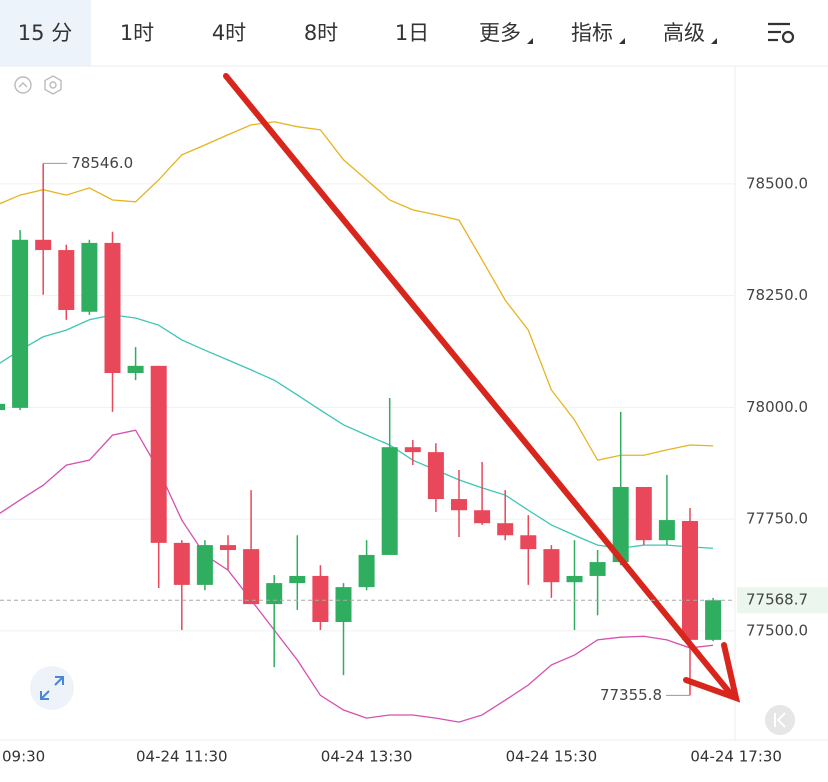 Image resolution: width=828 pixels, height=782 pixels. I want to click on x-tick-label: 04-24 13:30, so click(367, 757).